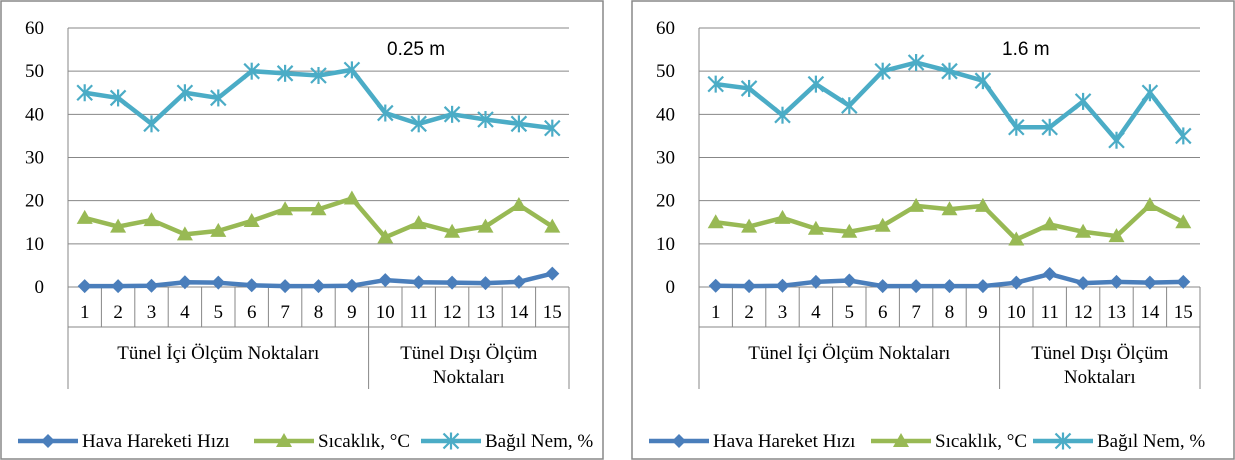 Image resolution: width=1235 pixels, height=460 pixels. I want to click on legend-entry: Bağıl Nem, %, so click(1119, 441).